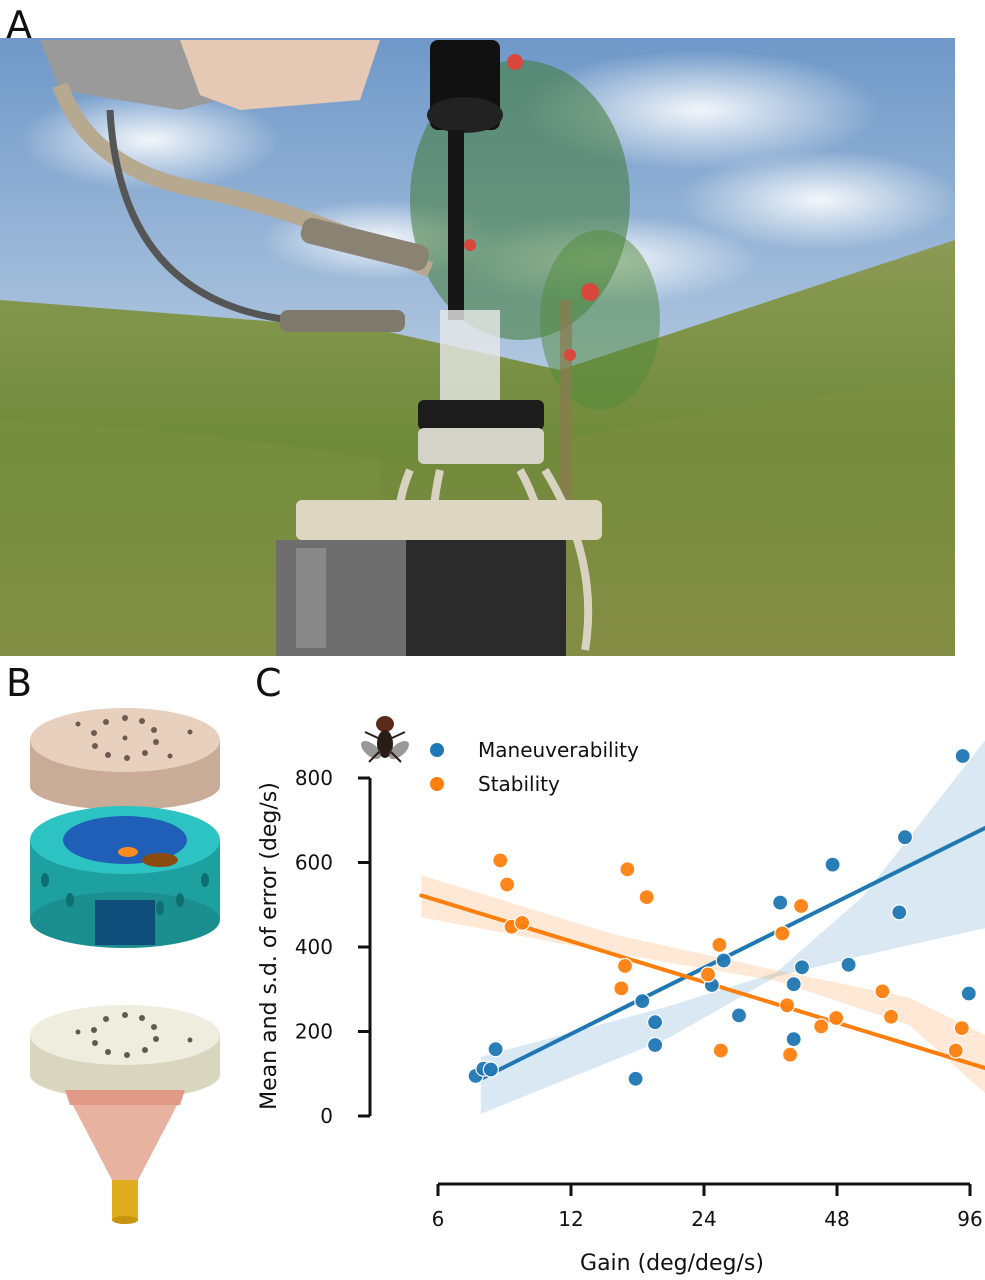 This screenshot has width=985, height=1280. What do you see at coordinates (314, 863) in the screenshot?
I see `y-tick-label-600: 600` at bounding box center [314, 863].